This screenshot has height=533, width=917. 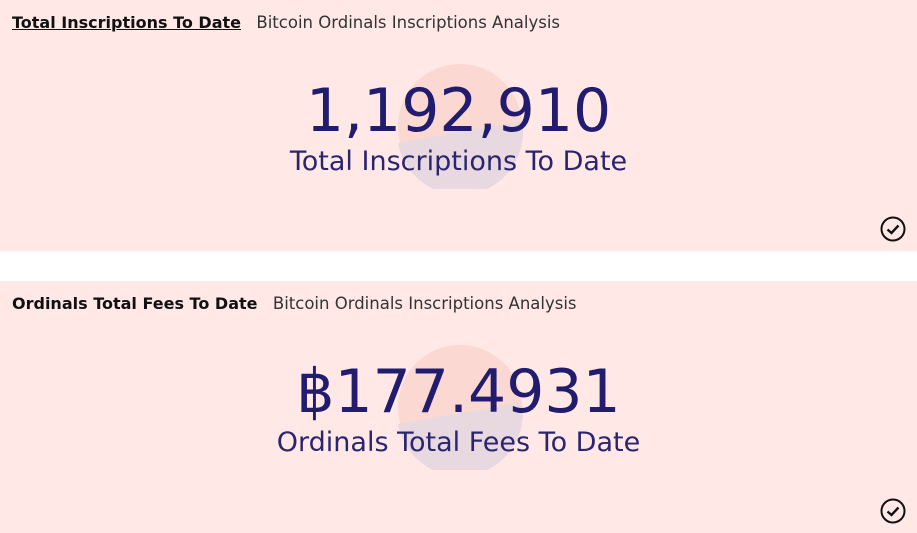 What do you see at coordinates (458, 161) in the screenshot?
I see `metric-label: Total Inscriptions To Date` at bounding box center [458, 161].